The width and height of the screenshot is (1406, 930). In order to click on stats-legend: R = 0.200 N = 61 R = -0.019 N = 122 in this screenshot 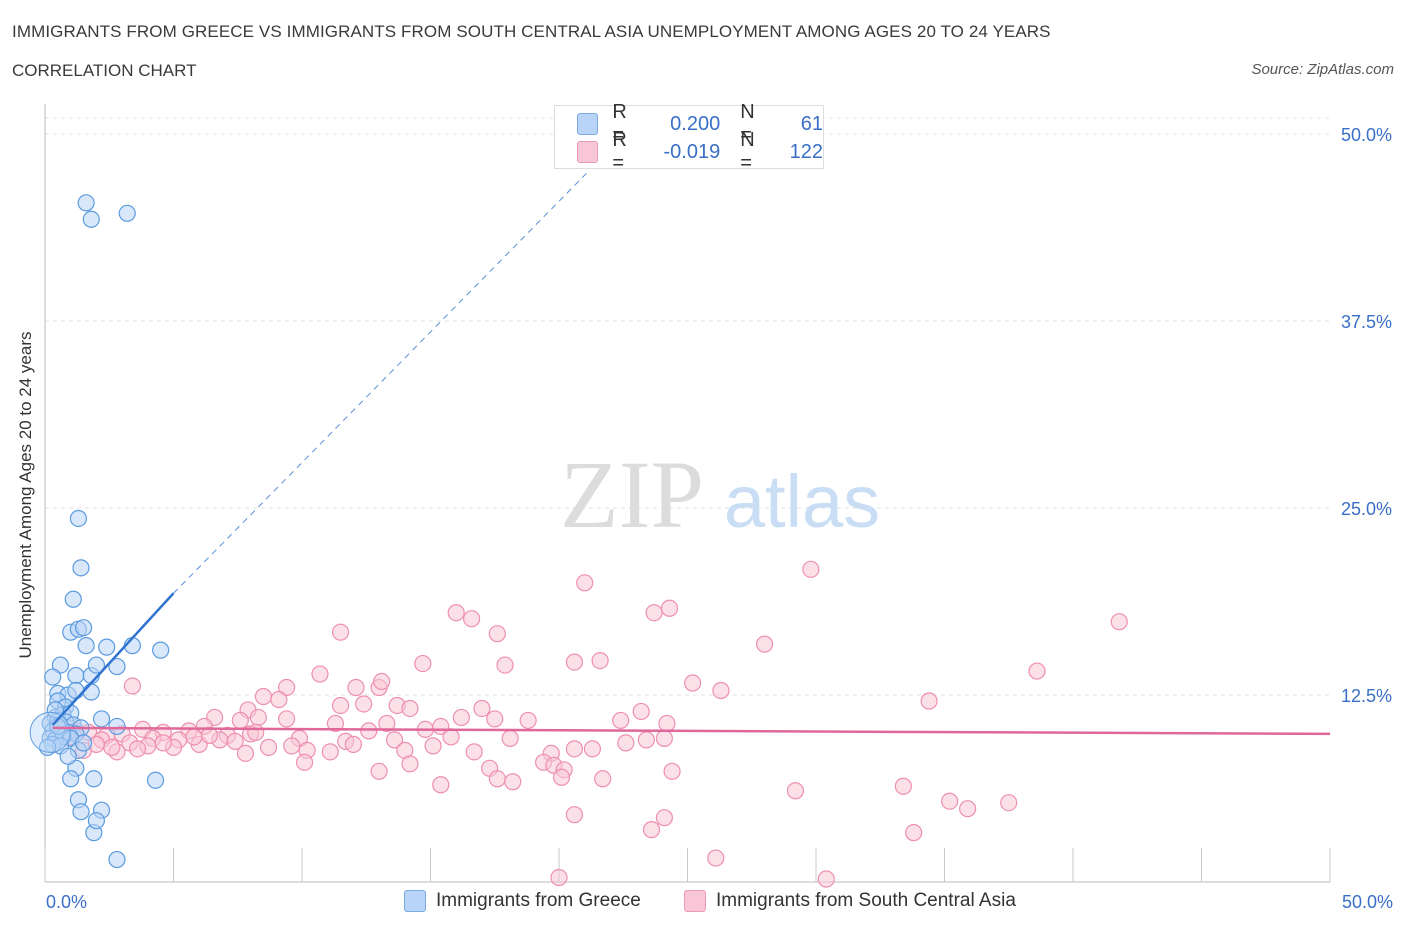, I will do `click(689, 137)`.